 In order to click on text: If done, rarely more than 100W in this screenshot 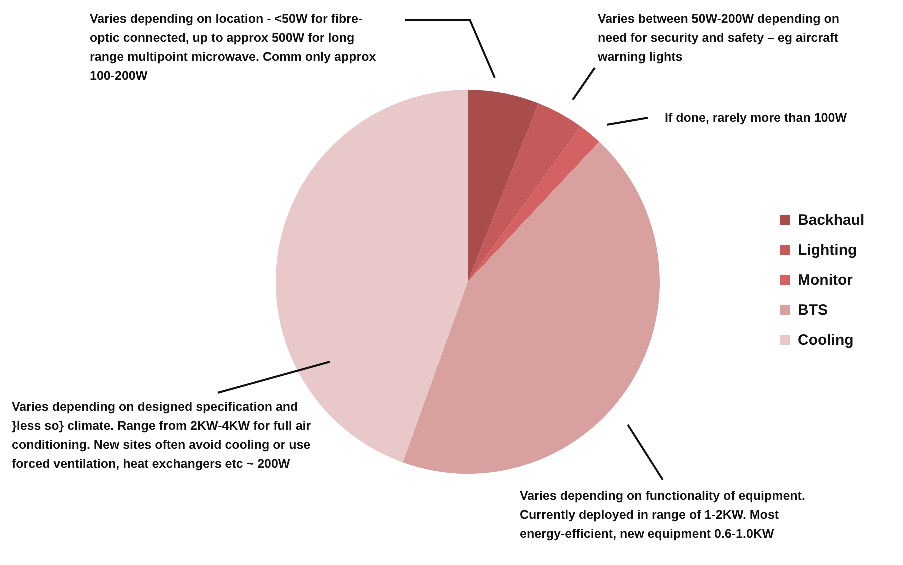, I will do `click(756, 118)`.